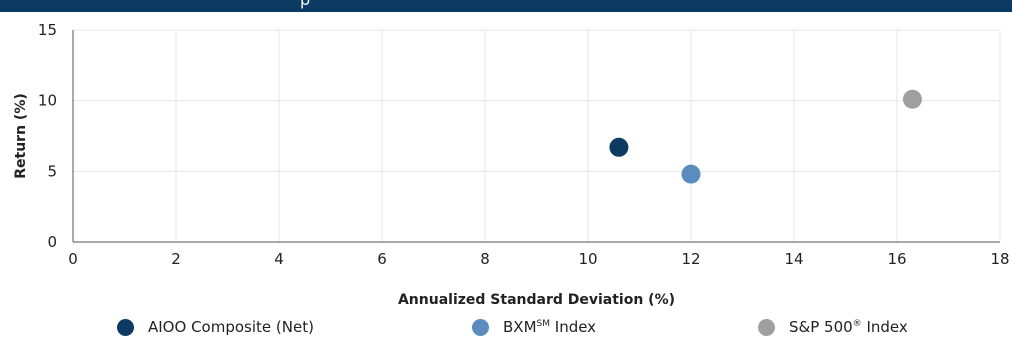 The image size is (1012, 339). What do you see at coordinates (52, 171) in the screenshot?
I see `y-tick-label: 5` at bounding box center [52, 171].